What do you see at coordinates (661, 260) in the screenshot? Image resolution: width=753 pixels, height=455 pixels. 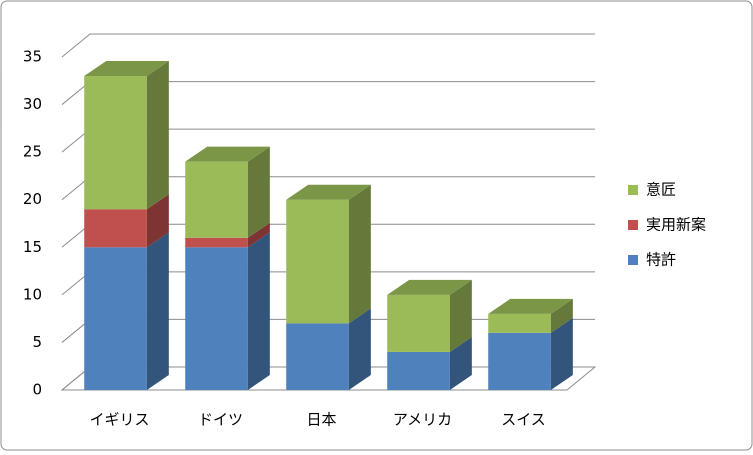 I see `legend-label: 特許` at bounding box center [661, 260].